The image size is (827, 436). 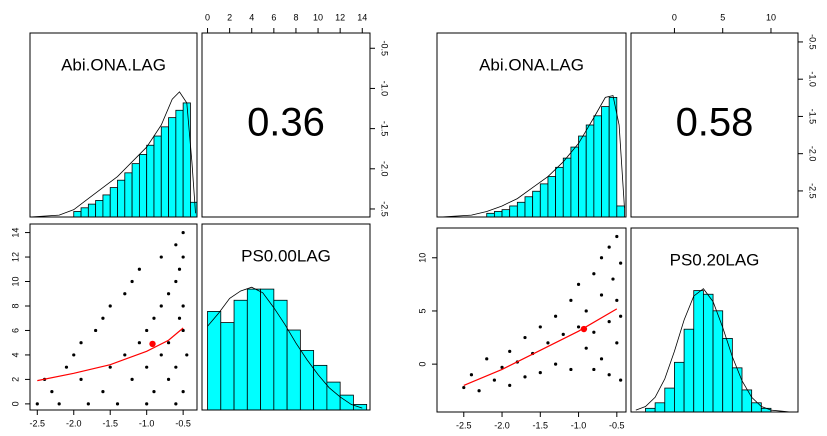 What do you see at coordinates (286, 123) in the screenshot?
I see `correlation: 0.36` at bounding box center [286, 123].